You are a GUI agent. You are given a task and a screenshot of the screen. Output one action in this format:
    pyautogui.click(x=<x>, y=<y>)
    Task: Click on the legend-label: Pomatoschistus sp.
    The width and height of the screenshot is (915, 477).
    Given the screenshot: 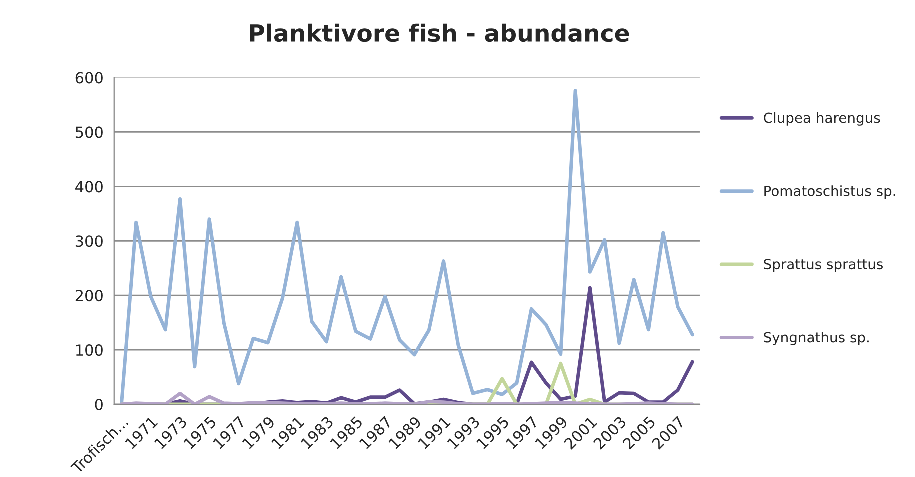 What is the action you would take?
    pyautogui.click(x=830, y=193)
    